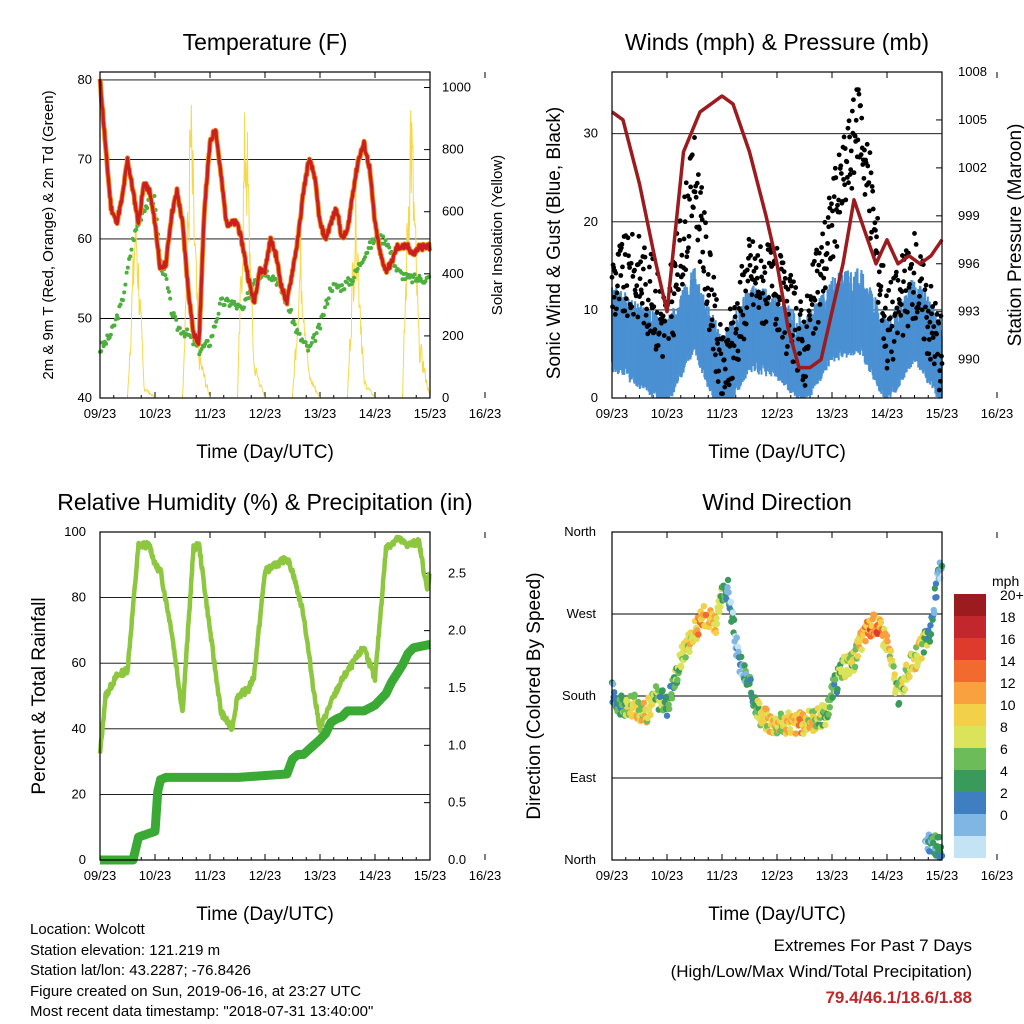 Image resolution: width=1024 pixels, height=1024 pixels. I want to click on plot-border, so click(265, 696).